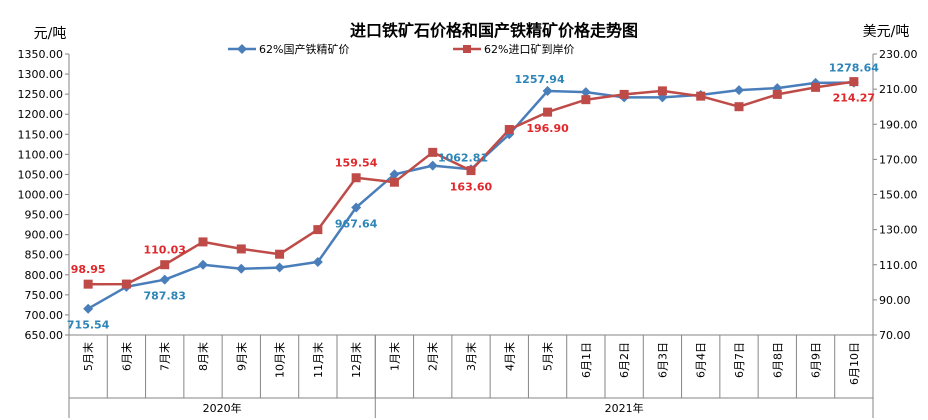 Image resolution: width=928 pixels, height=420 pixels. Describe the element at coordinates (44, 275) in the screenshot. I see `left-axis-tick-label: 800.00` at that location.